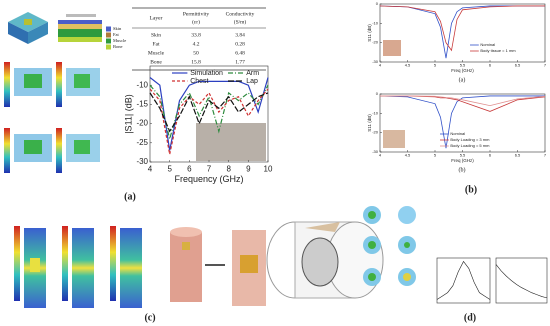 This screenshot has height=326, width=550. Describe the element at coordinates (156, 53) in the screenshot. I see `table-cell: Muscle` at that location.